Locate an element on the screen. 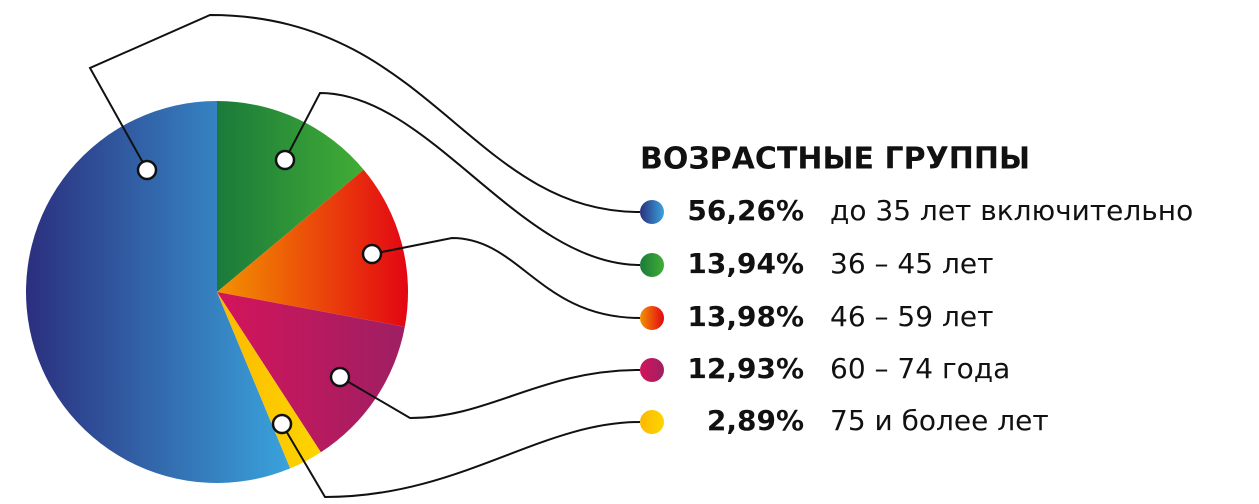  legend-label: 60 – 74 года is located at coordinates (920, 368).